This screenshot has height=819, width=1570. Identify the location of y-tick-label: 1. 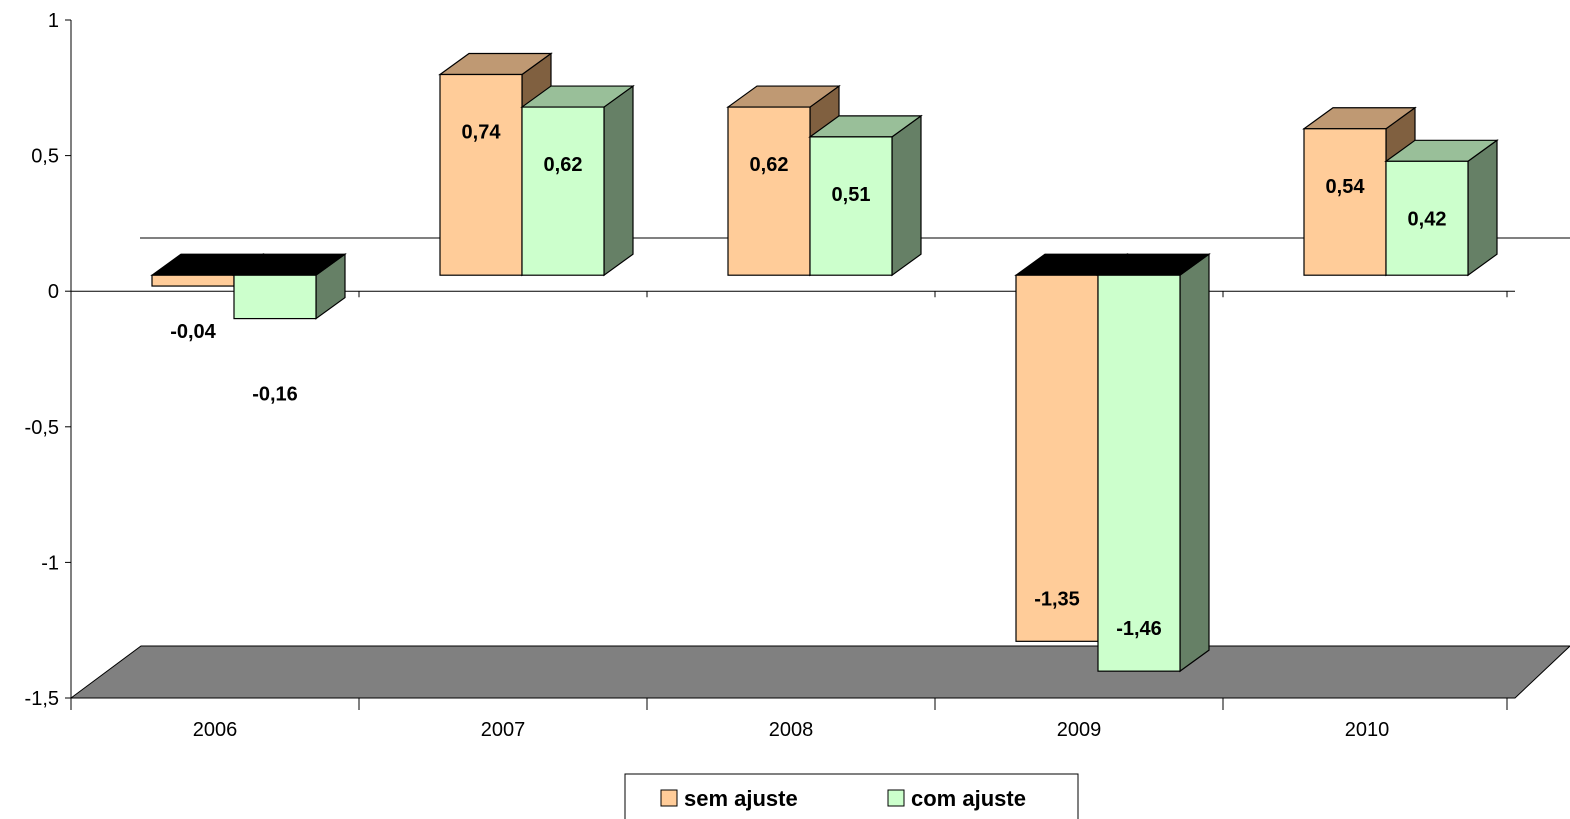
(53, 21).